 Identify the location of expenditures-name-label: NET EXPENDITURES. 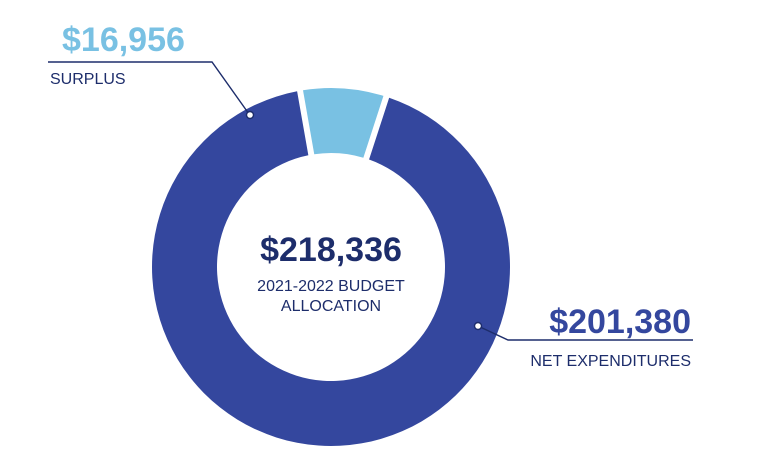
(610, 361).